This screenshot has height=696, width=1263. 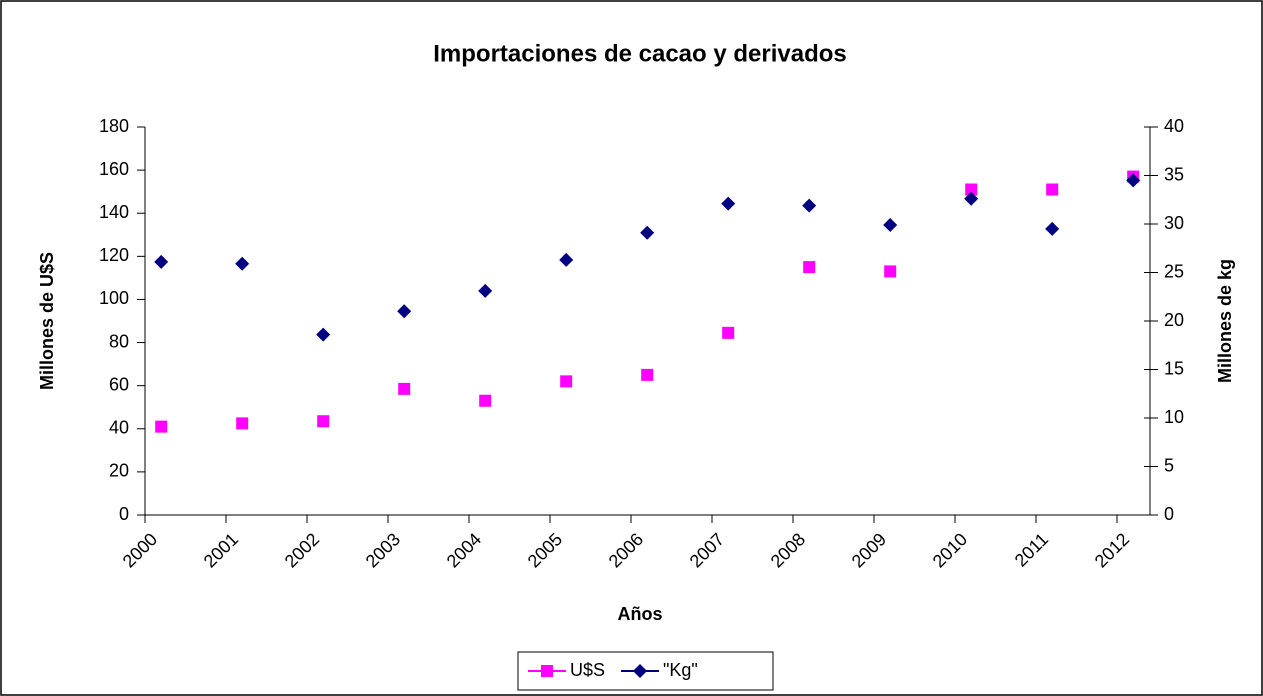 I want to click on y-tick-label: 80, so click(x=119, y=341).